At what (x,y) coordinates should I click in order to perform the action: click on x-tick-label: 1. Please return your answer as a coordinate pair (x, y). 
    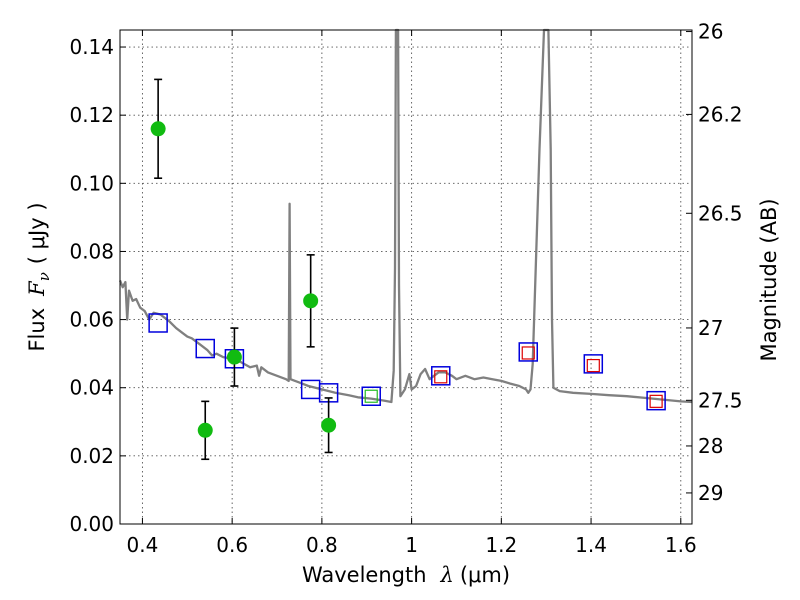
    Looking at the image, I should click on (411, 545).